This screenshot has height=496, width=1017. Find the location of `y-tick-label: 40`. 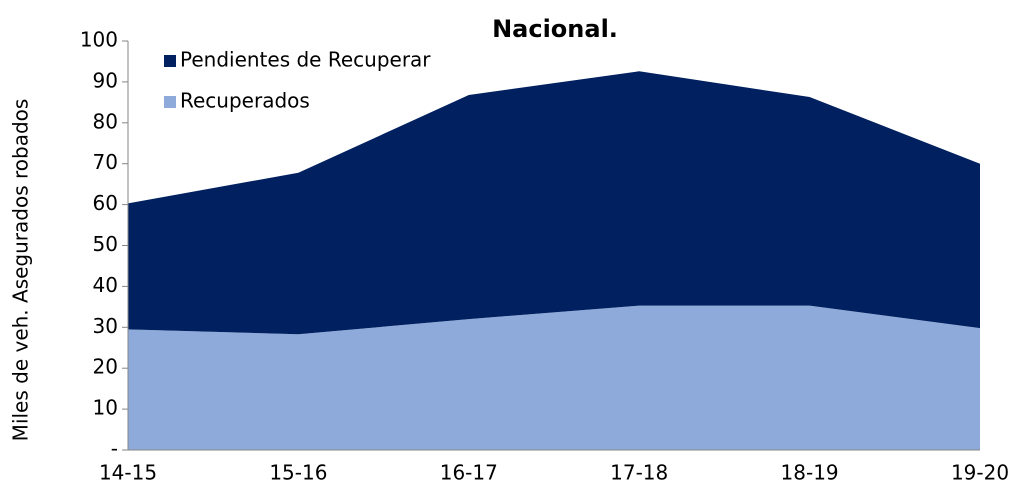

y-tick-label: 40 is located at coordinates (105, 285).